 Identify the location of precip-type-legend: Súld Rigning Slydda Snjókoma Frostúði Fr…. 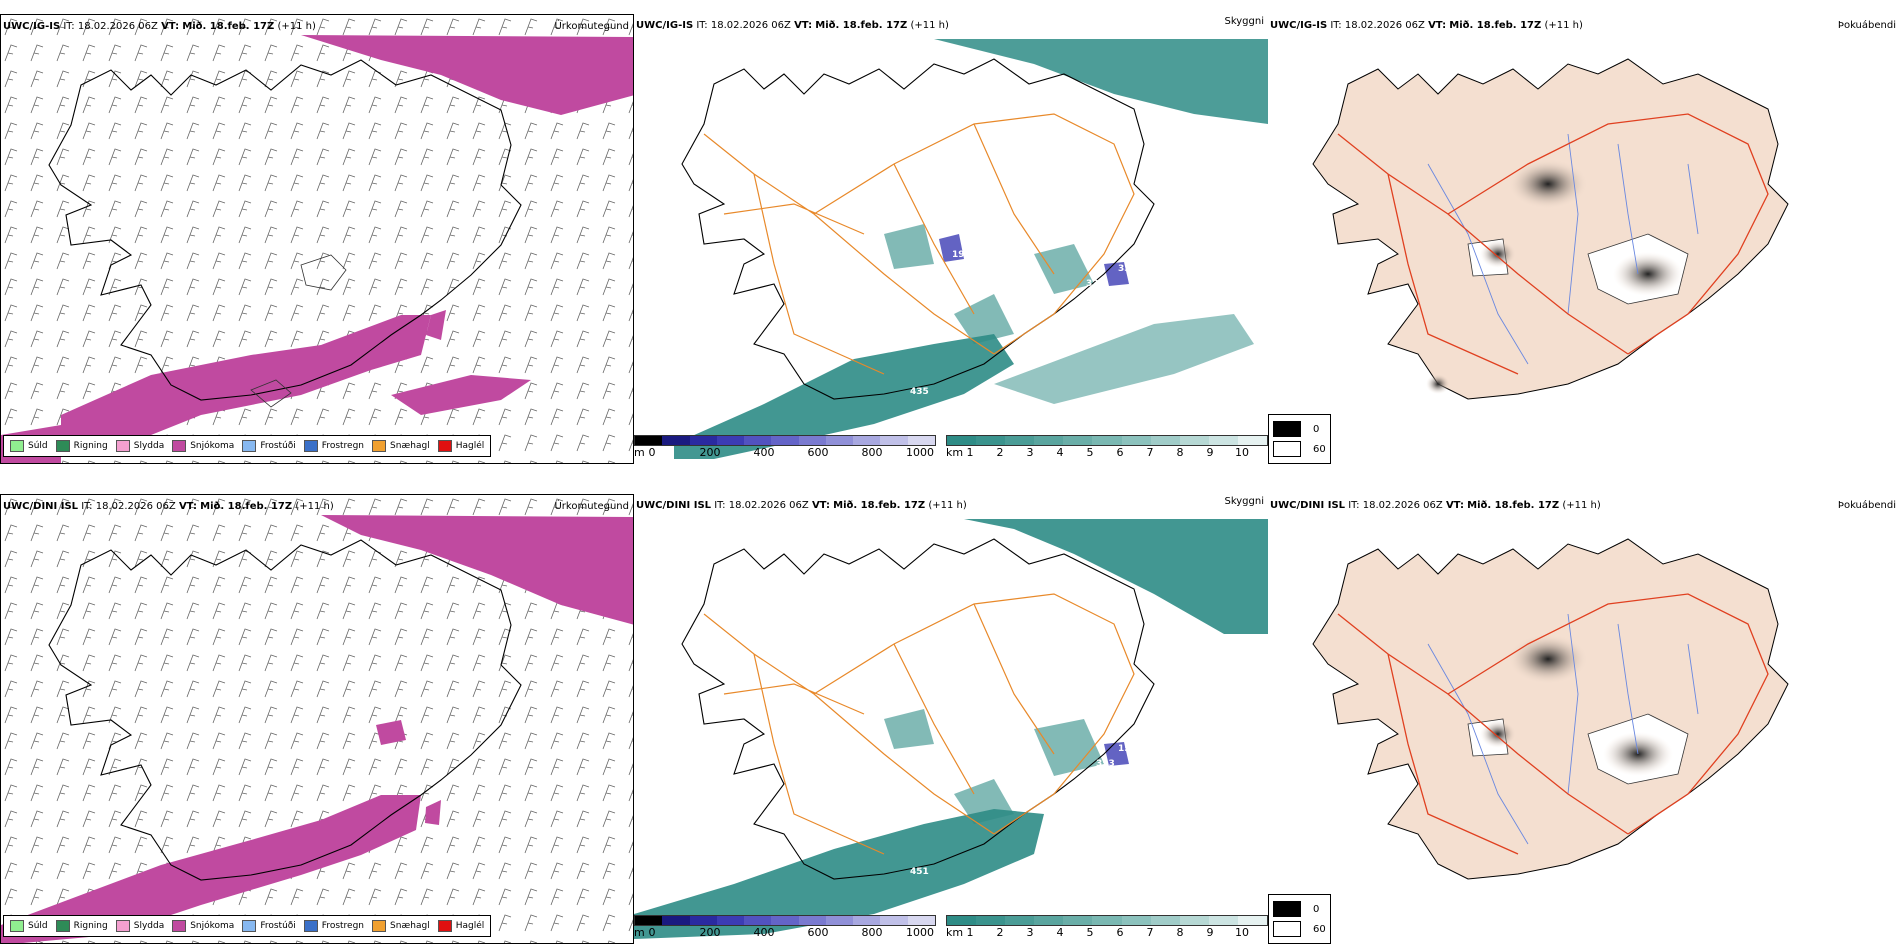
(247, 446).